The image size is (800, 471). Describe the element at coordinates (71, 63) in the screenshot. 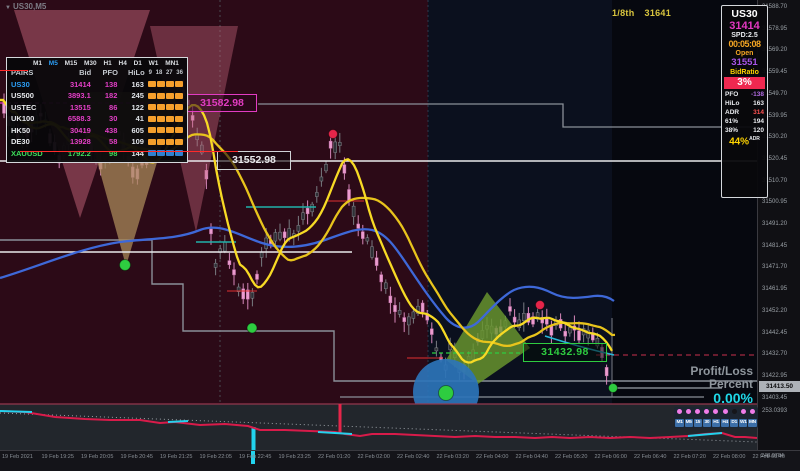

I see `dashboard-timeframe-m15: M15` at that location.